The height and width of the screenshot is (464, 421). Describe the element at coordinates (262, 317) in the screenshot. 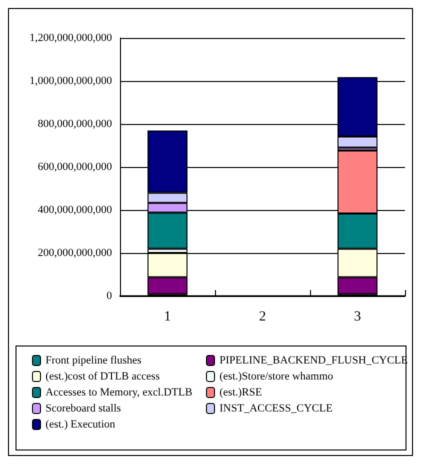

I see `x-tick-label: 2` at that location.